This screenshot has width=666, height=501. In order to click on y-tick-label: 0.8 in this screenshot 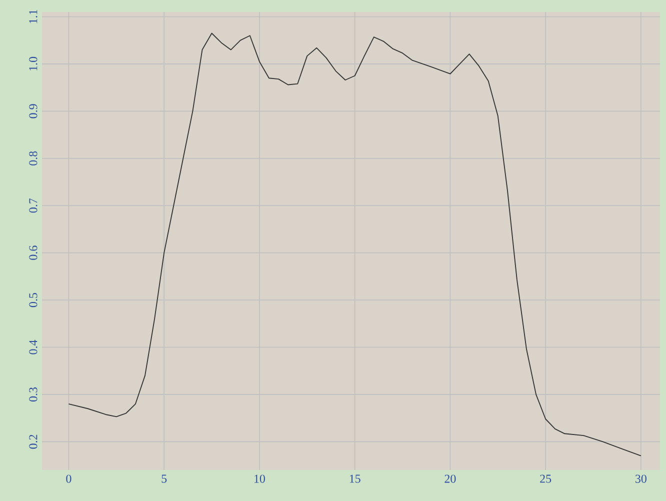, I will do `click(33, 158)`.